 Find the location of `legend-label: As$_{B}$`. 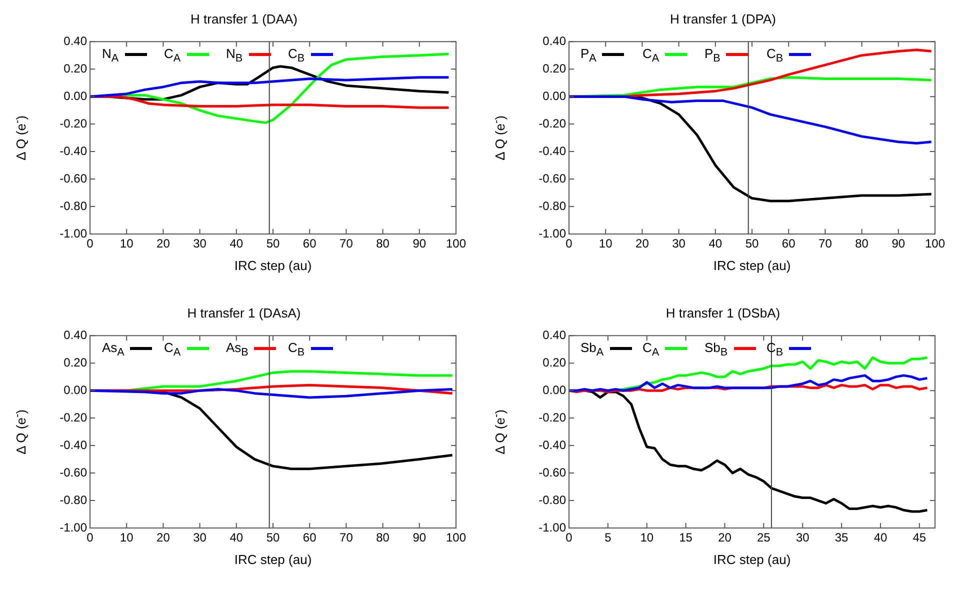

legend-label: As$_{B}$ is located at coordinates (237, 349).